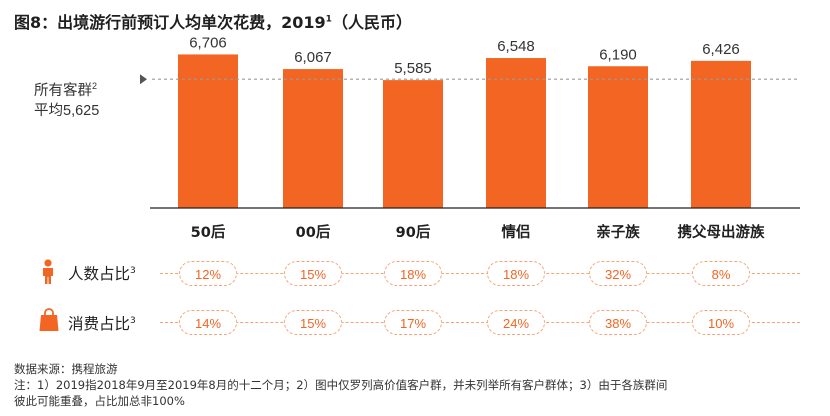 This screenshot has height=416, width=830. I want to click on spend-share-pill-0: 14%, so click(208, 322).